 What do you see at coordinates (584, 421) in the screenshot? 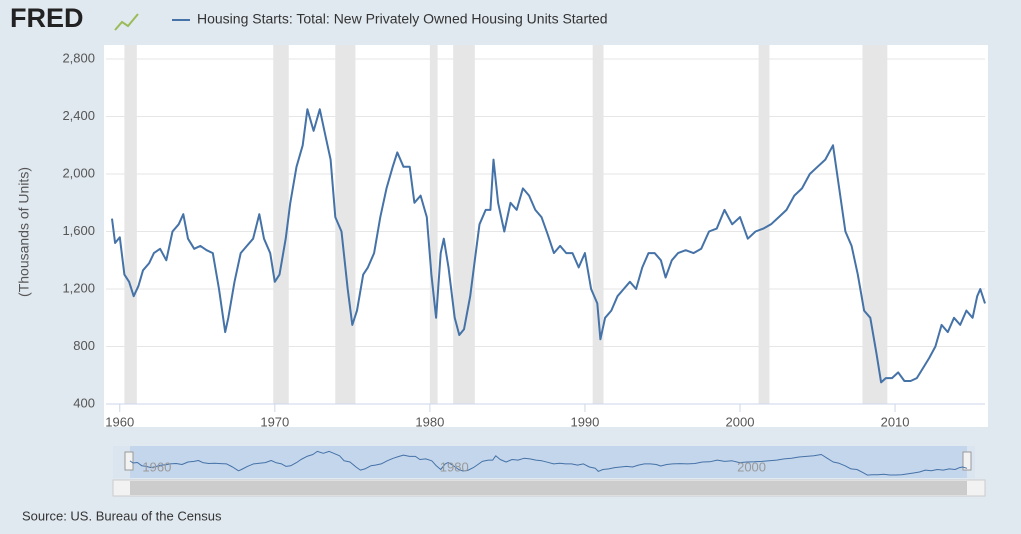
I see `x-tick-label: 1990` at bounding box center [584, 421].